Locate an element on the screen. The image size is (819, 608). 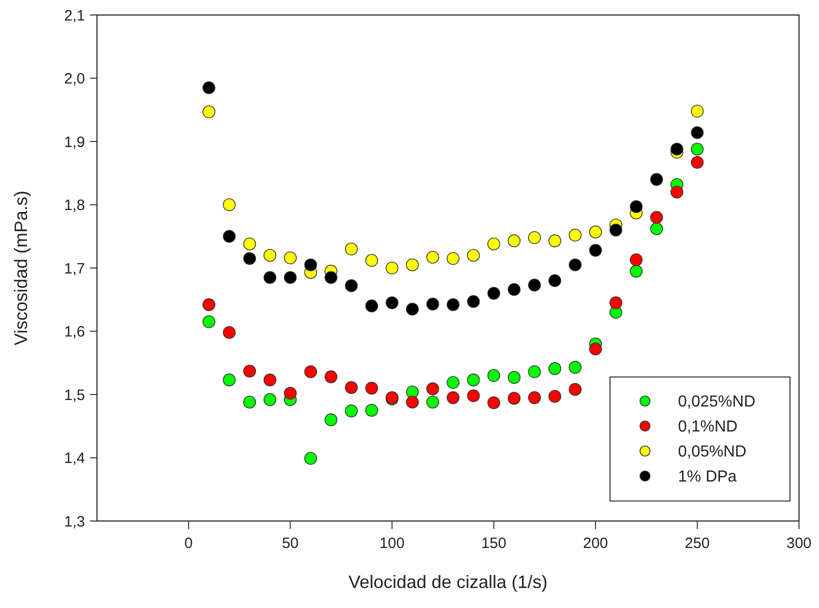
y-tick-label: 2,0 is located at coordinates (74, 79).